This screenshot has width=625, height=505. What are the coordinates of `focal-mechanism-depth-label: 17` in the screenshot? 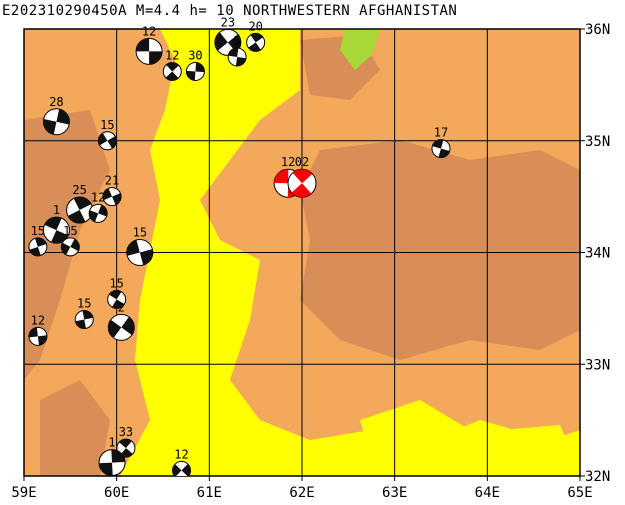 It's located at (441, 133).